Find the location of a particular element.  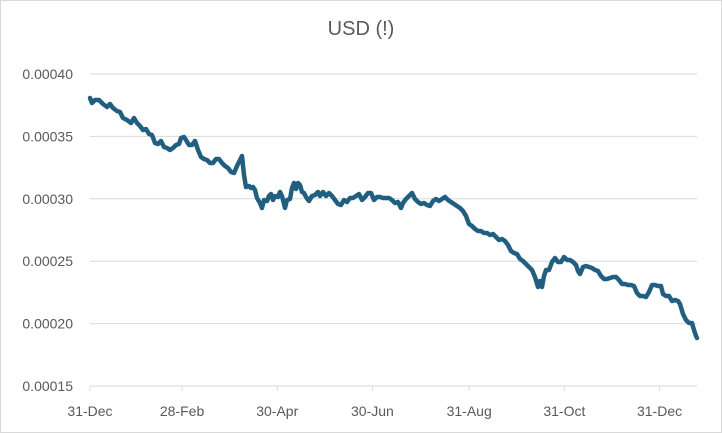

x-tick-label: 28-Feb is located at coordinates (182, 411).